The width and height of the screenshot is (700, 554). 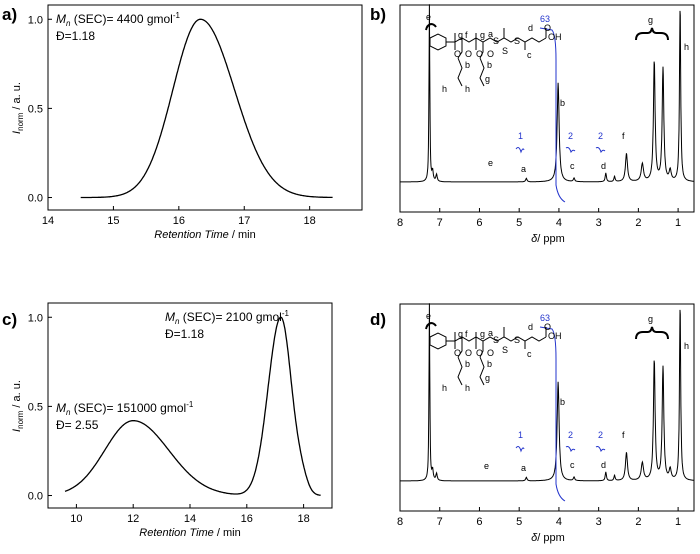 What do you see at coordinates (600, 449) in the screenshot?
I see `integral-curve-2b-d` at bounding box center [600, 449].